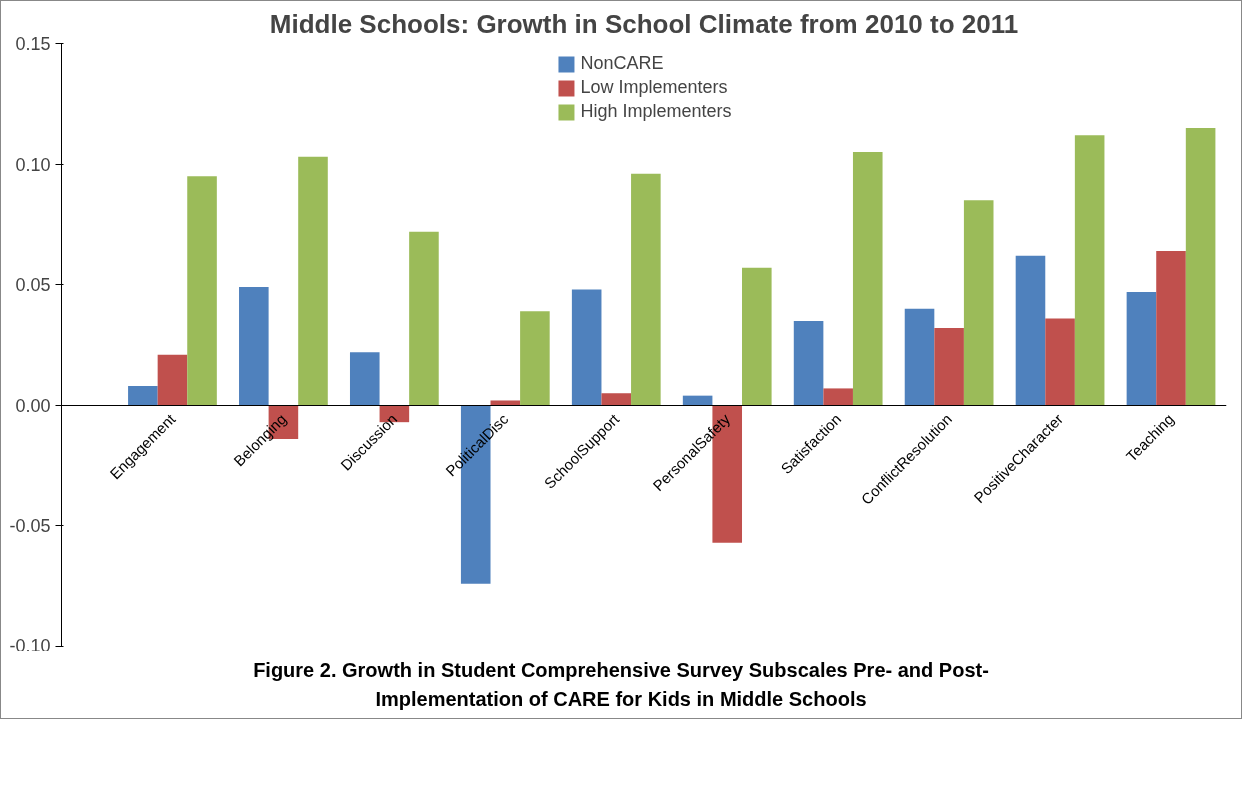 The width and height of the screenshot is (1255, 808). What do you see at coordinates (30, 526) in the screenshot?
I see `y-tick-label: -0.05` at bounding box center [30, 526].